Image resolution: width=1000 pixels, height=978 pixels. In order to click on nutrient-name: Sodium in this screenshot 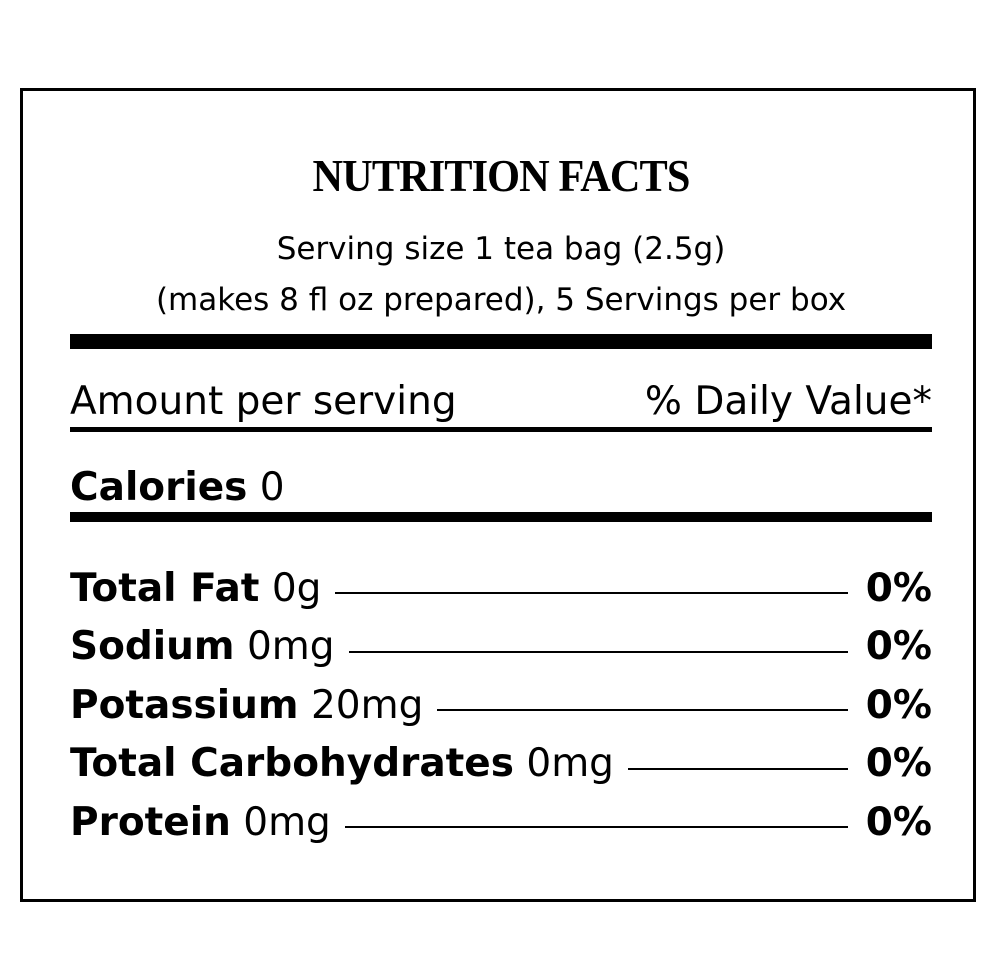, I will do `click(152, 647)`.